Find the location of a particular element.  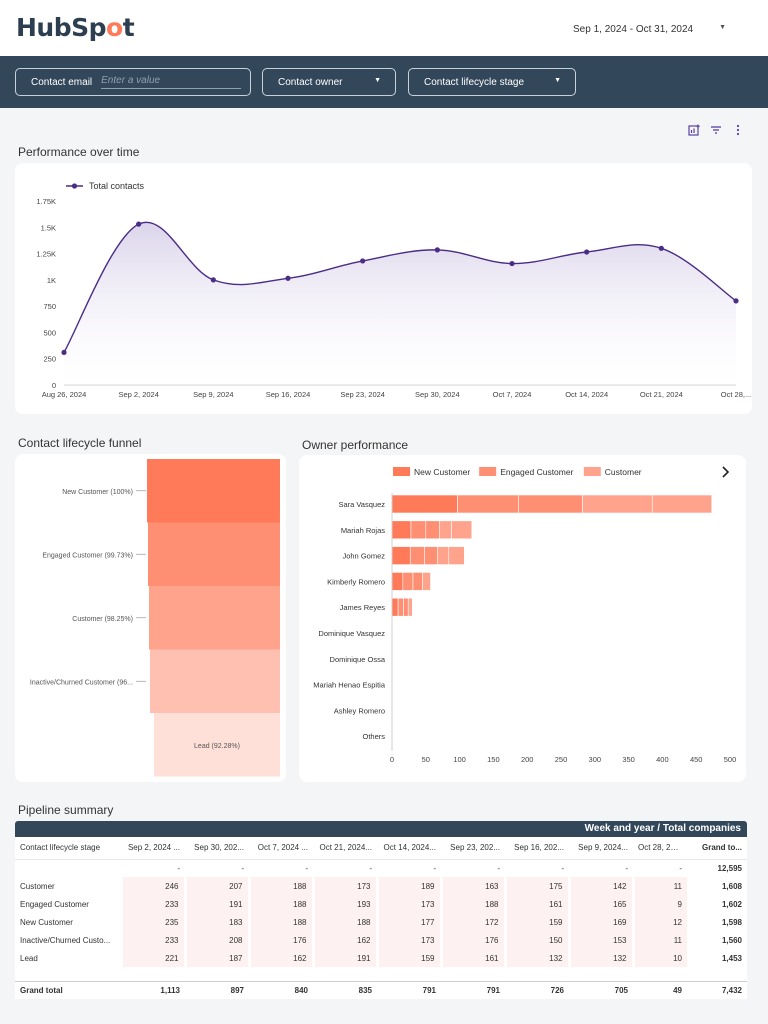

table-cell: 191 is located at coordinates (216, 904).